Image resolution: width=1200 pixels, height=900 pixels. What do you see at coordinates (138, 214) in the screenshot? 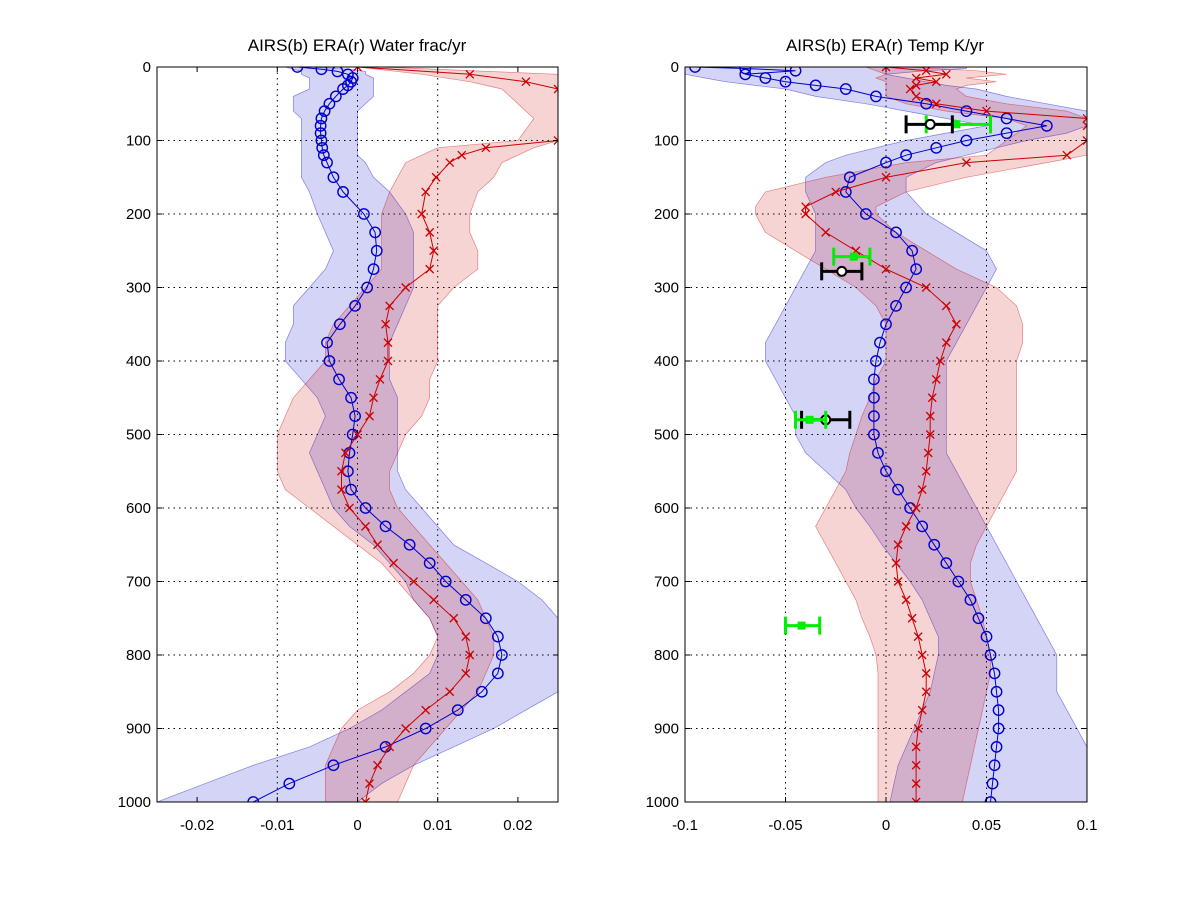
I see `water-y-tick-label: 200` at bounding box center [138, 214].